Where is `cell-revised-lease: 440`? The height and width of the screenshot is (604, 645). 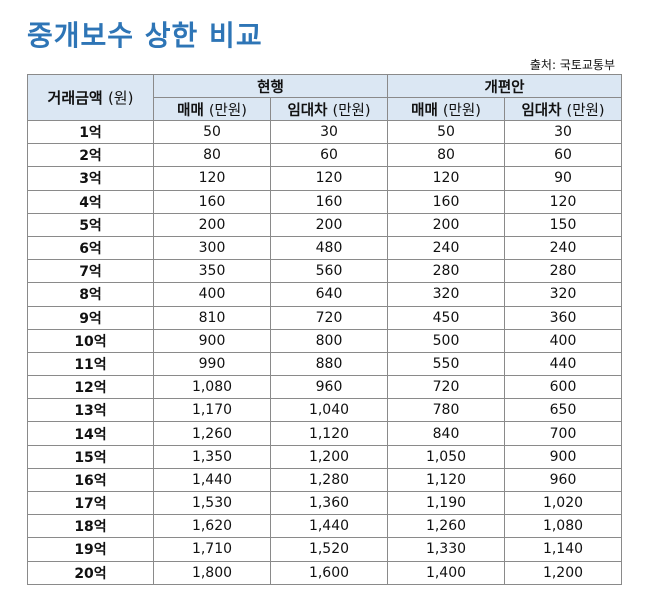 cell-revised-lease: 440 is located at coordinates (563, 364).